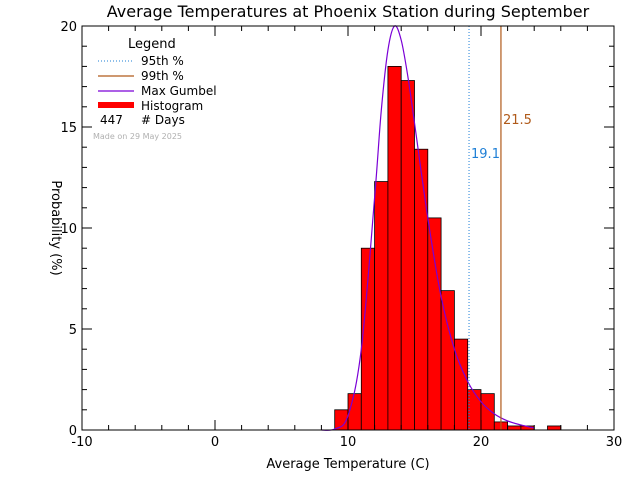 The height and width of the screenshot is (480, 640). I want to click on percentile-95-label: 19.1, so click(485, 154).